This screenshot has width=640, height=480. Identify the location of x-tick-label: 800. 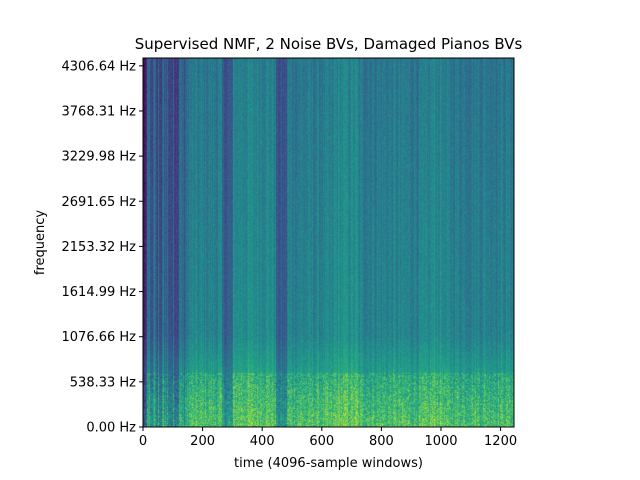
(381, 441).